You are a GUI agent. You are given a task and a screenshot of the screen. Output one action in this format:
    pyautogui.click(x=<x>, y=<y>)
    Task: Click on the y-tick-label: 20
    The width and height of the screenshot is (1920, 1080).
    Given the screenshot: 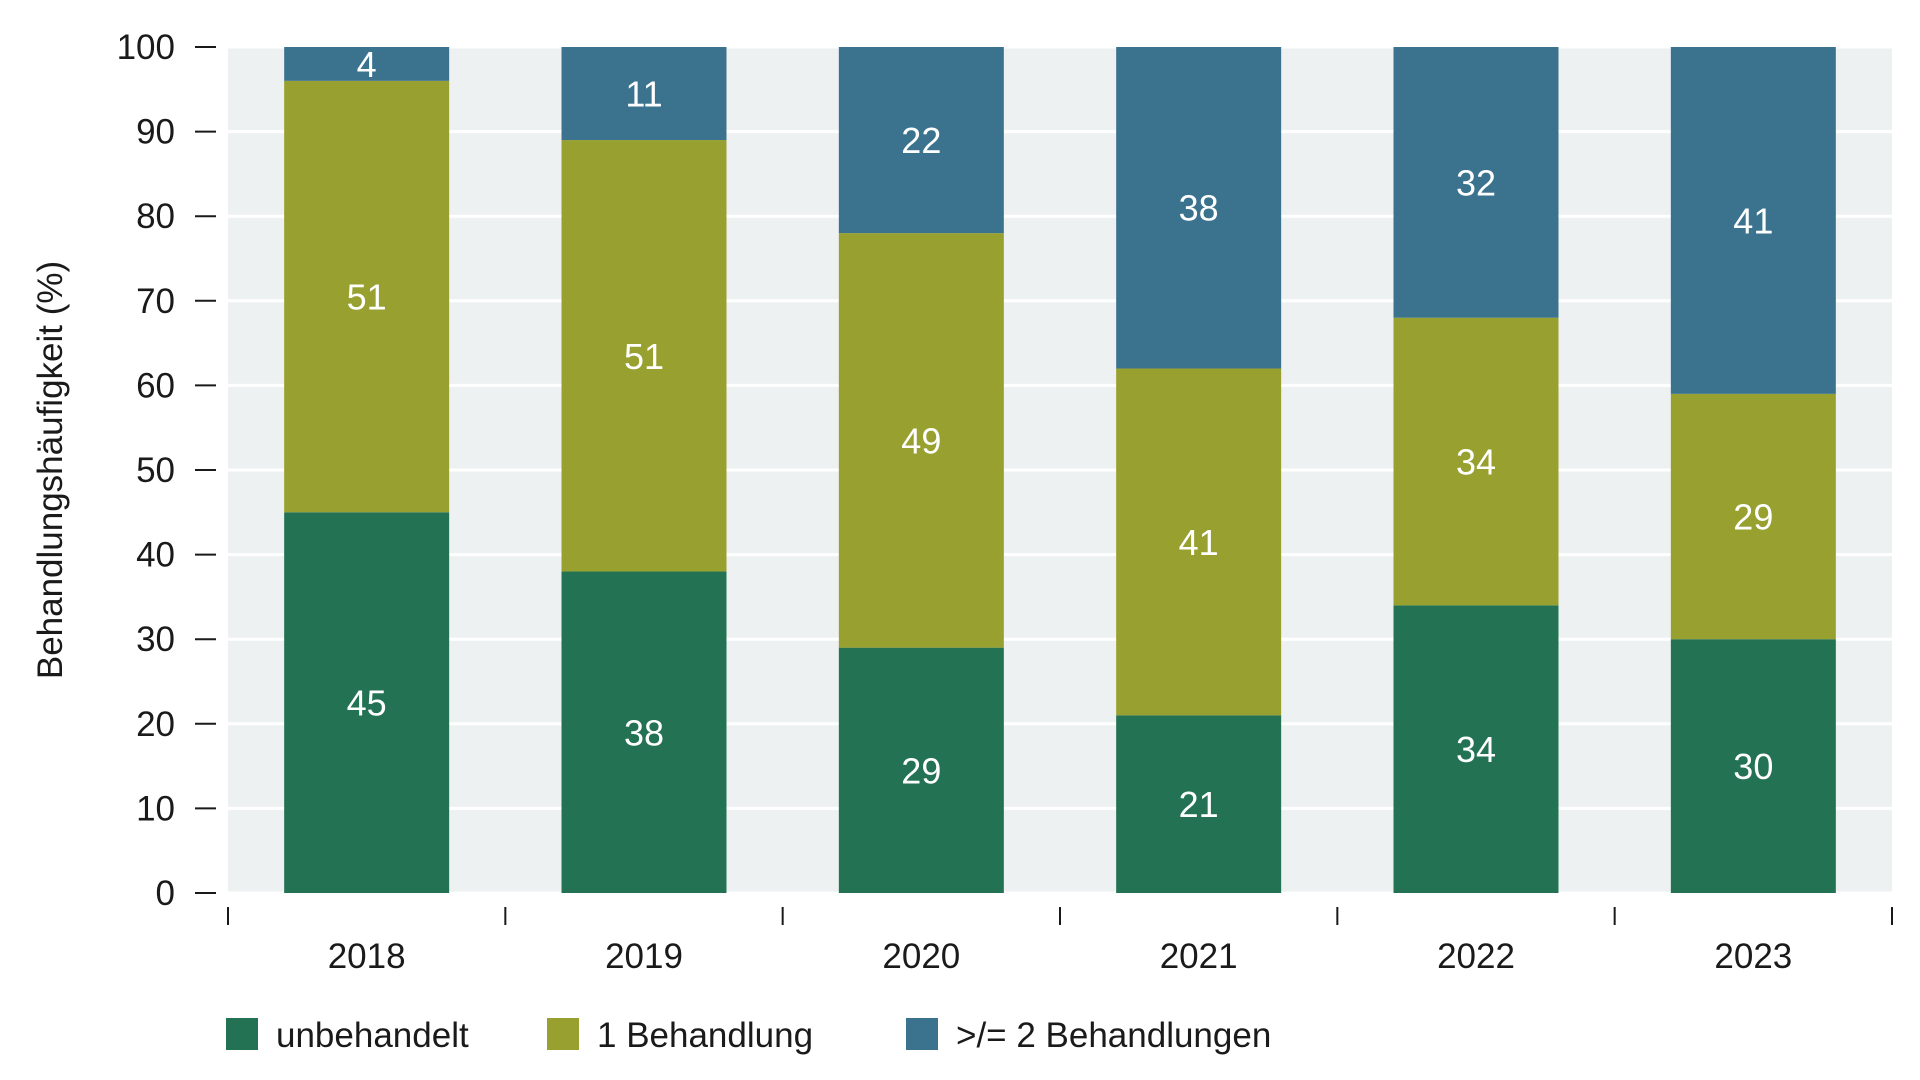 What is the action you would take?
    pyautogui.click(x=155, y=724)
    